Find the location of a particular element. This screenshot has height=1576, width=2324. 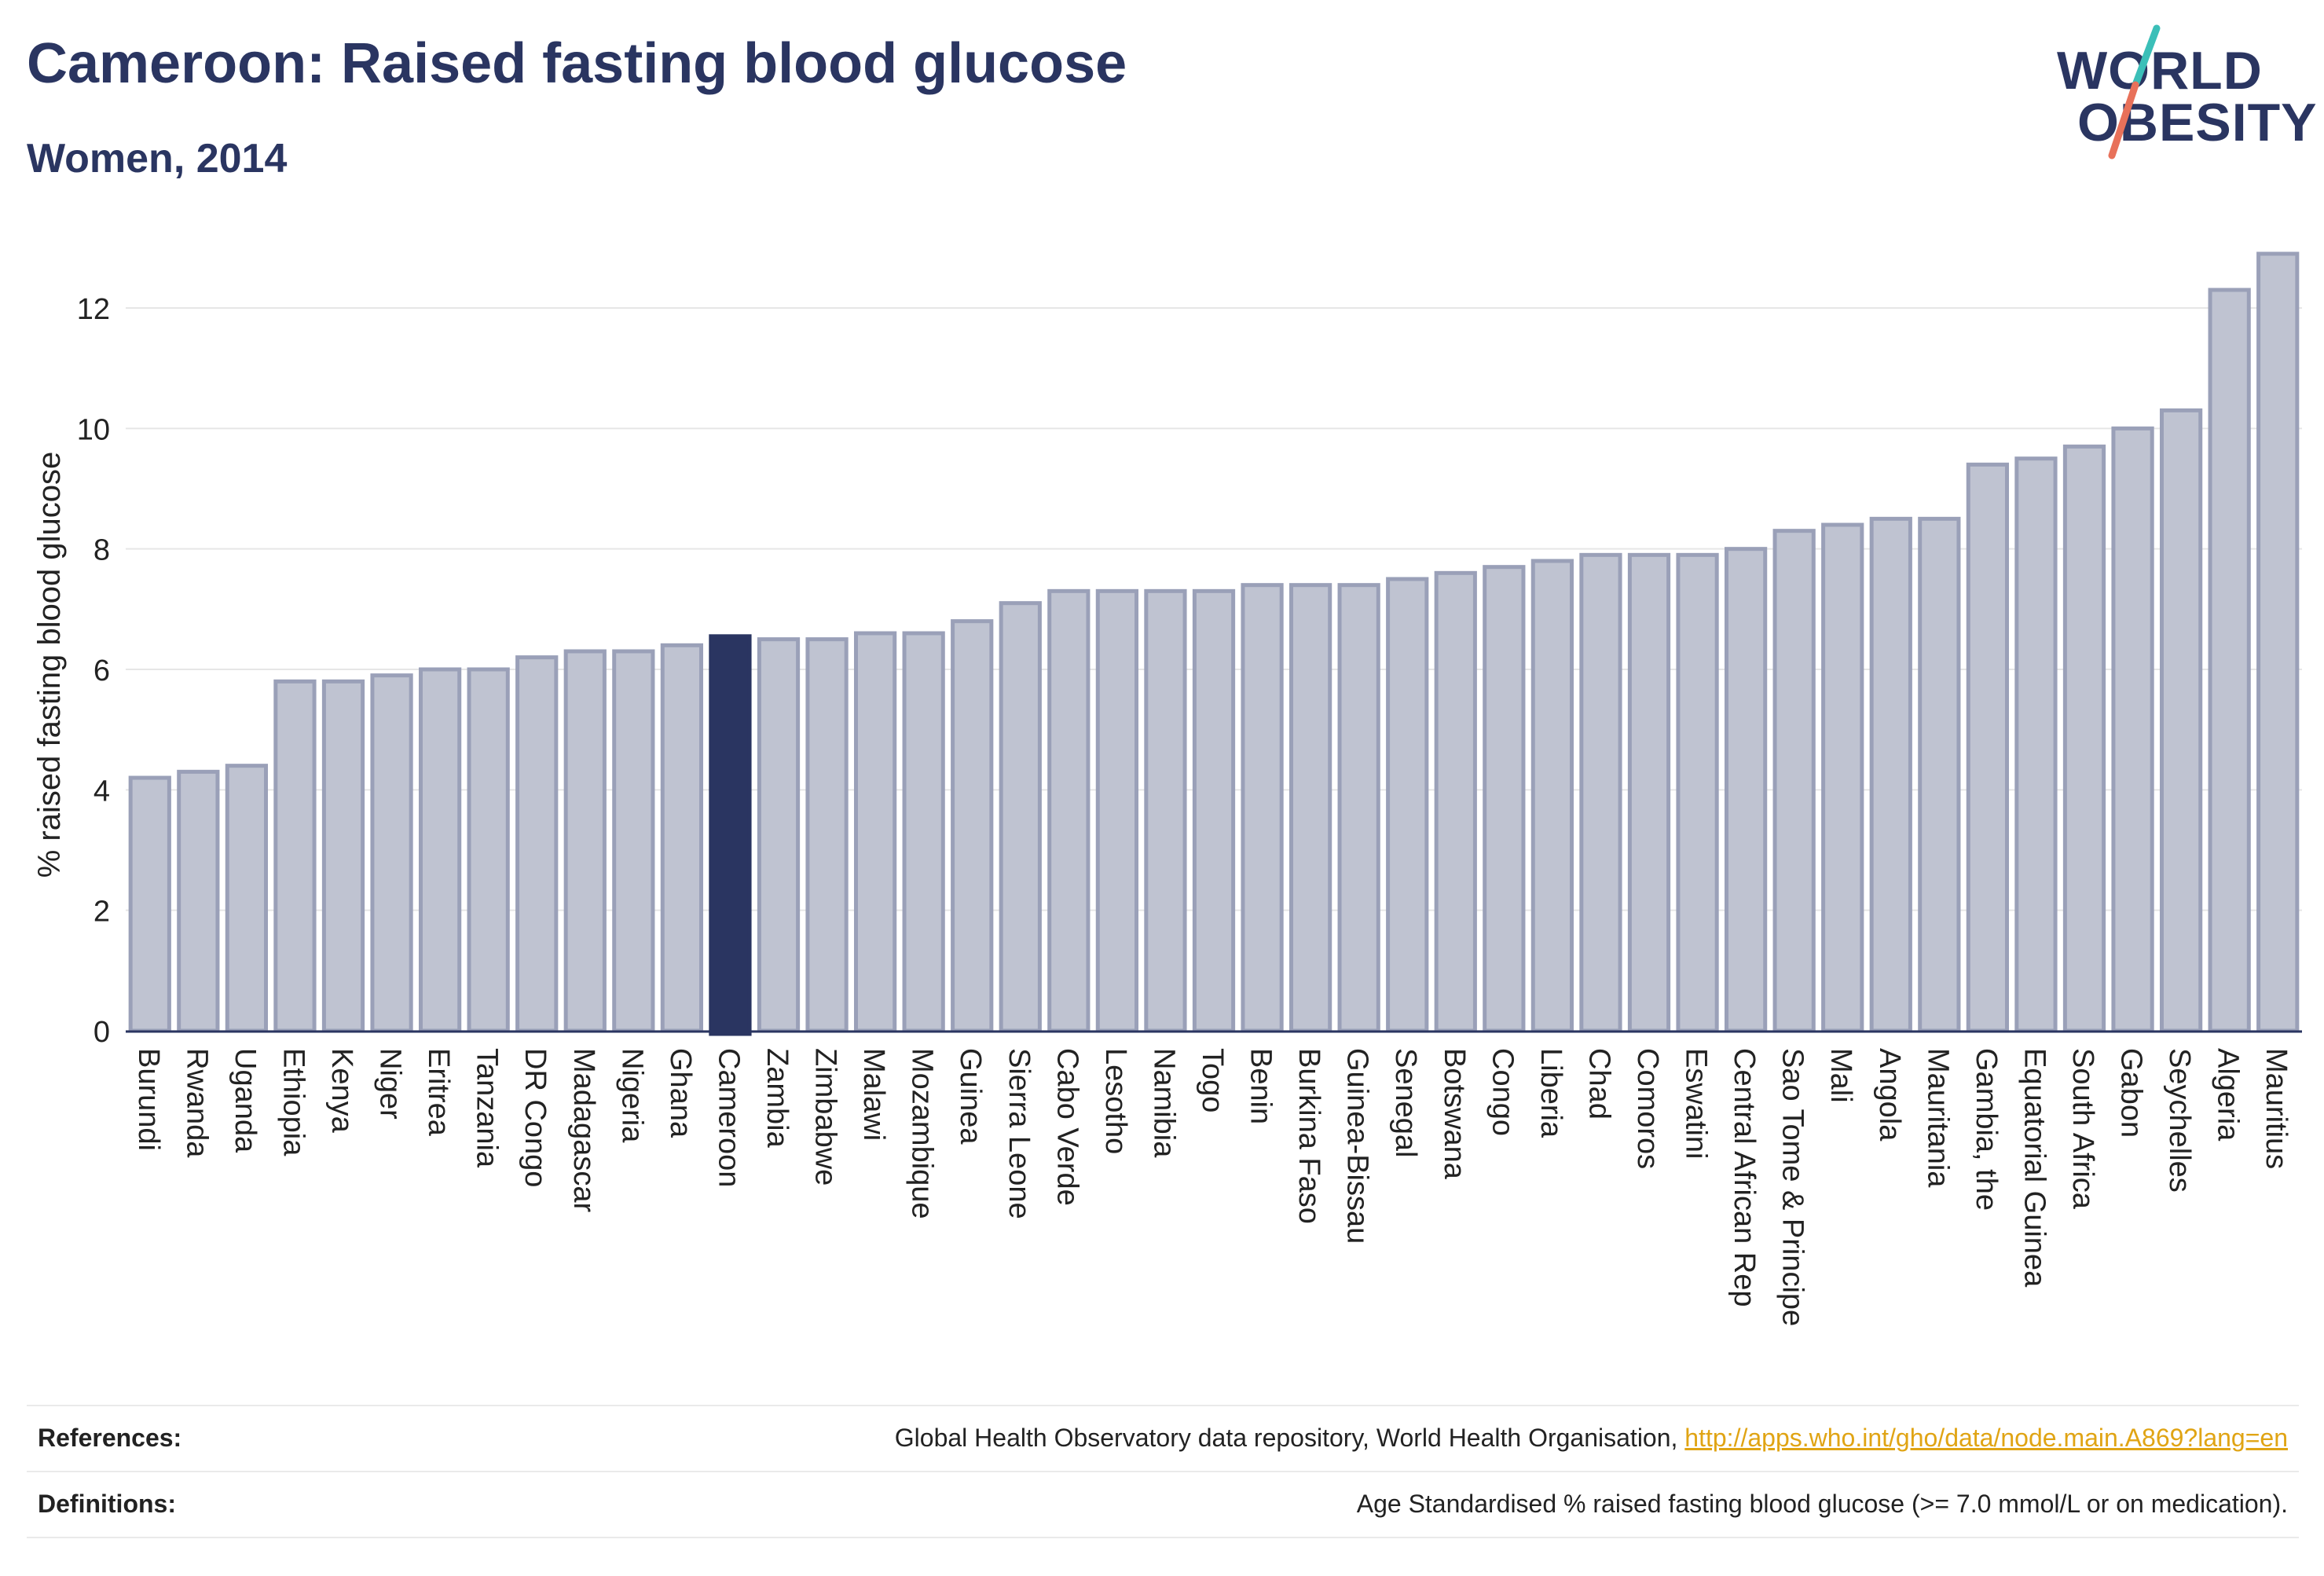

bar-dr-congo is located at coordinates (537, 844).